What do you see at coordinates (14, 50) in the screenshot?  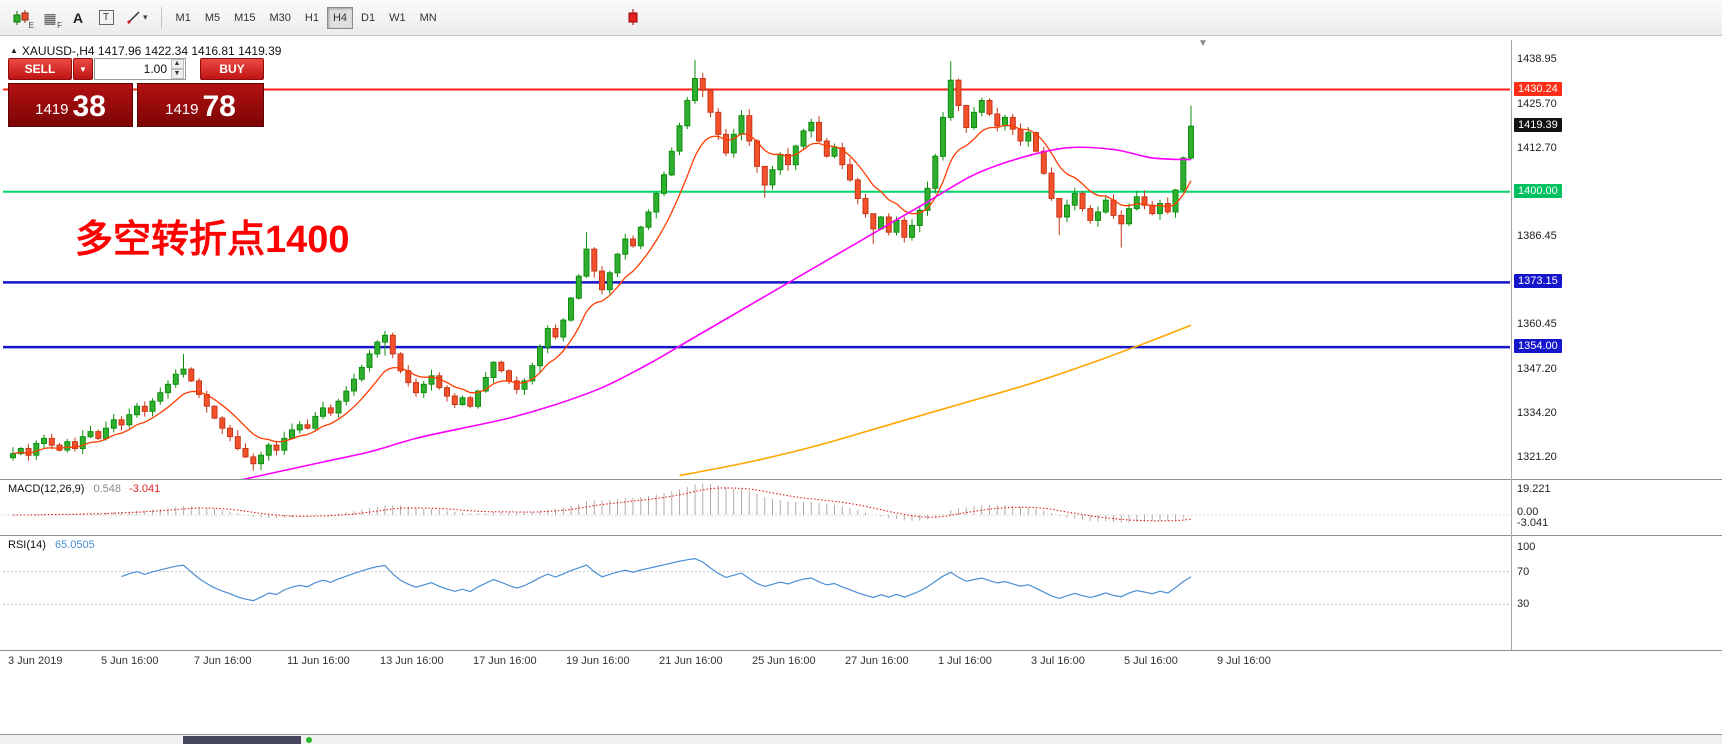 I see `chart-marker-icon: ▲` at bounding box center [14, 50].